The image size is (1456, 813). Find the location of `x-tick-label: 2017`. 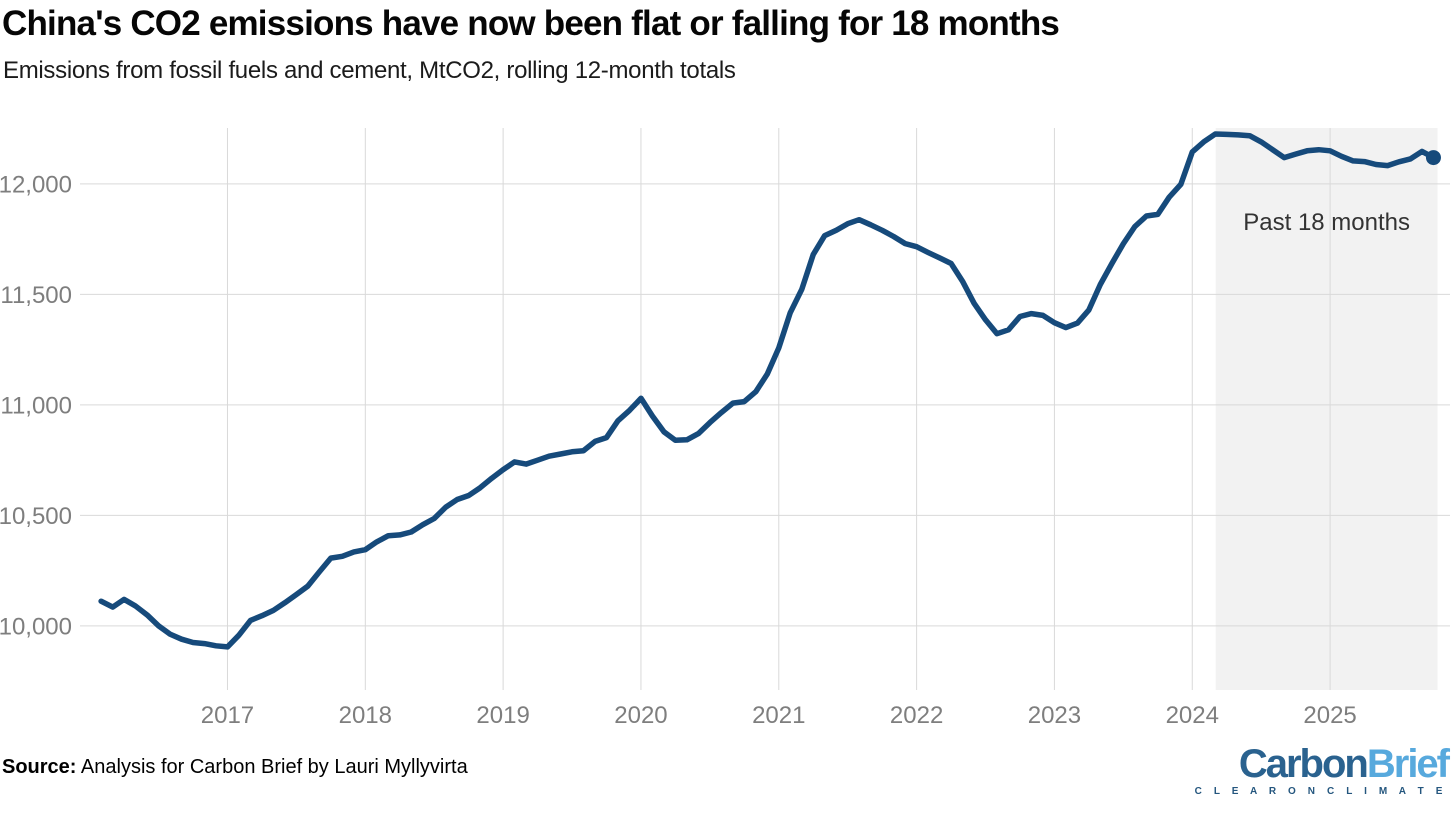

x-tick-label: 2017 is located at coordinates (227, 715).